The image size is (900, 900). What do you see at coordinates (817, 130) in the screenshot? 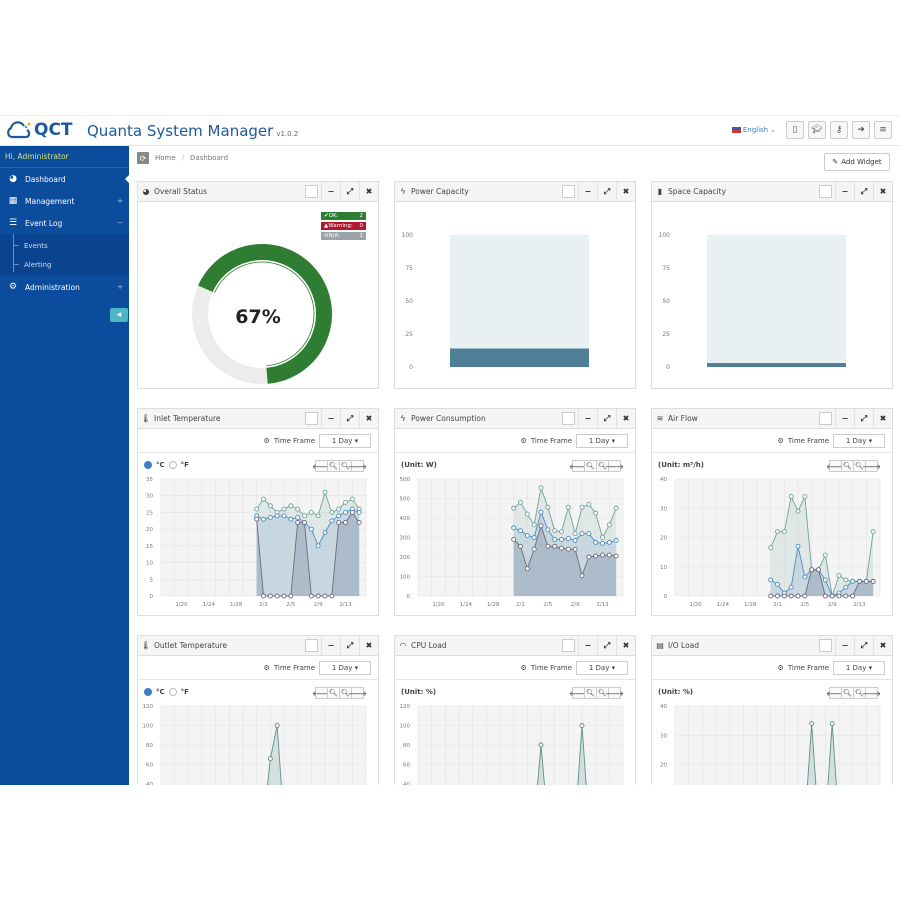
I see `tutorial-button: 🎓︎` at bounding box center [817, 130].